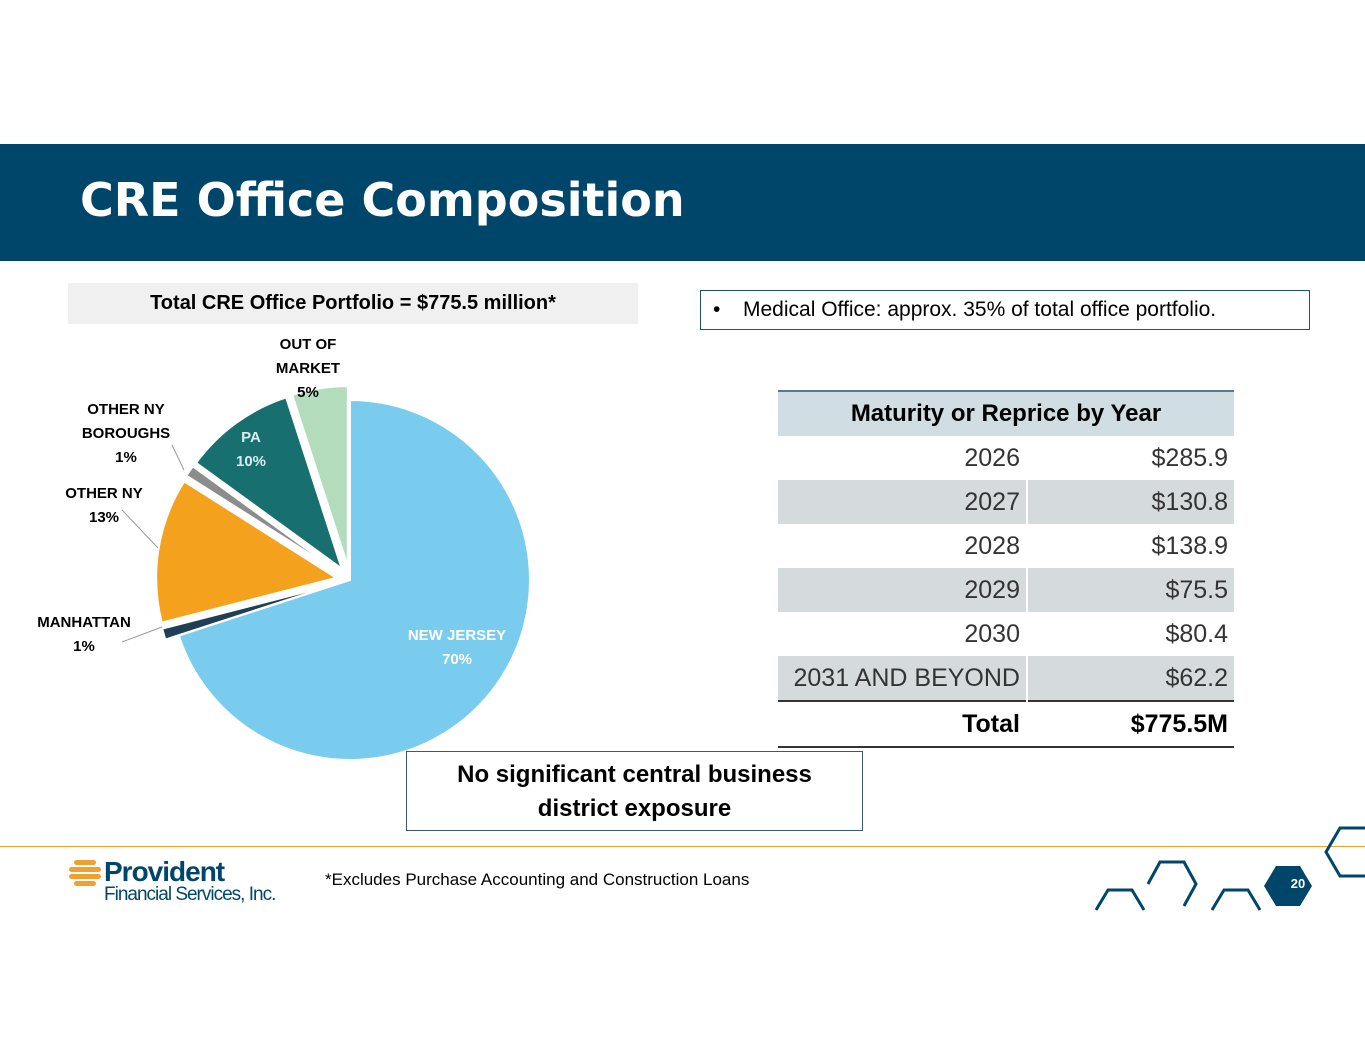  I want to click on cbd-callout-line1: No significant central business, so click(634, 774).